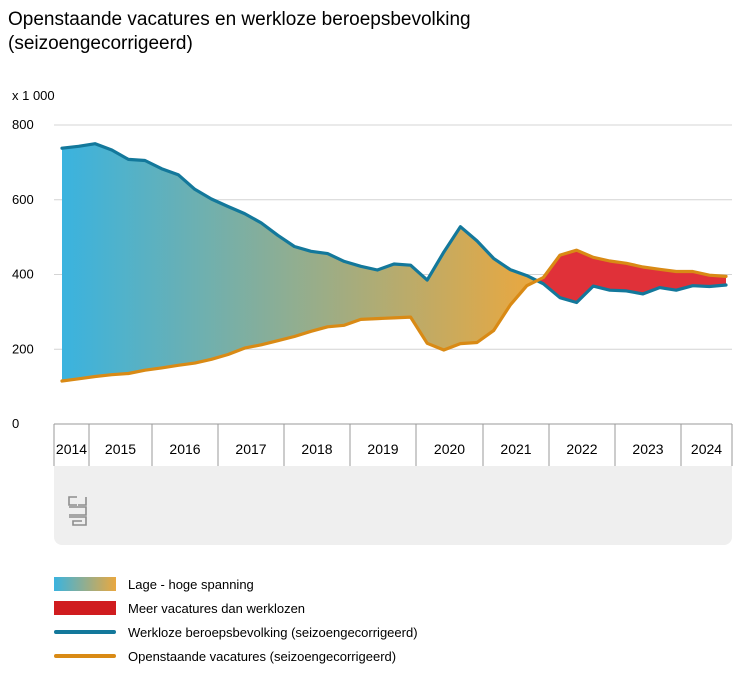  Describe the element at coordinates (191, 584) in the screenshot. I see `legend-label: Lage - hoge spanning` at that location.